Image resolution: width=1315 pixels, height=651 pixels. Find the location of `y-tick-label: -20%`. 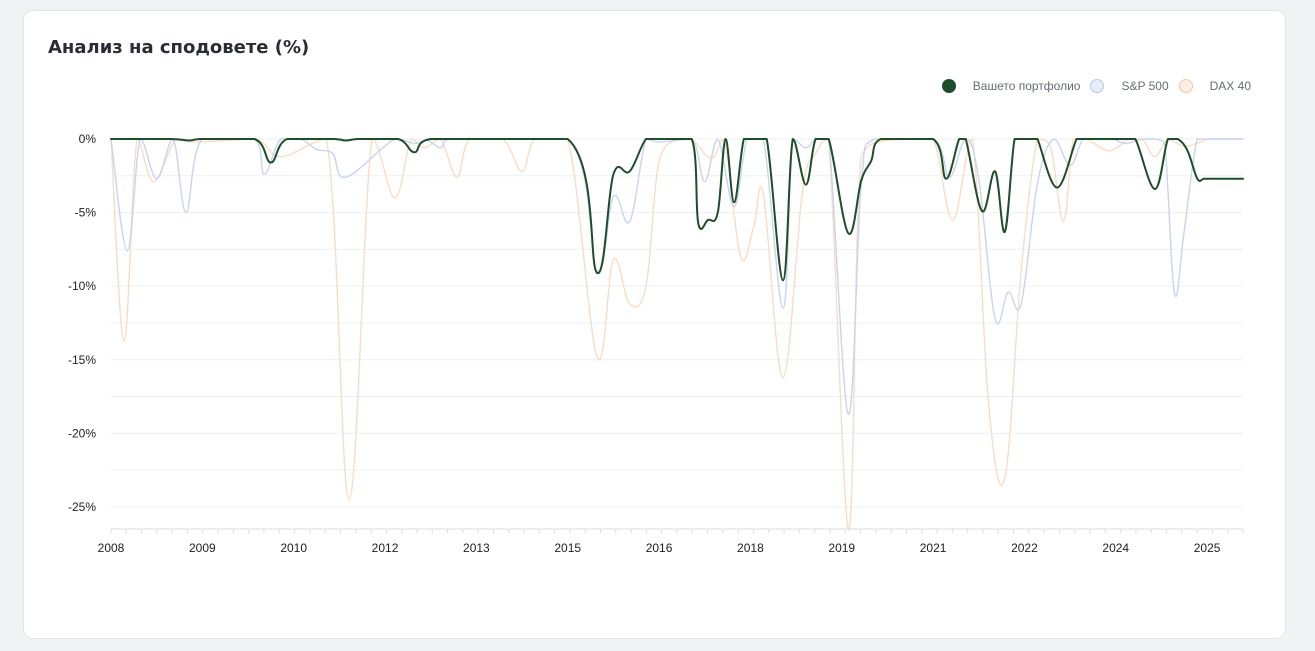

y-tick-label: -20% is located at coordinates (82, 433).